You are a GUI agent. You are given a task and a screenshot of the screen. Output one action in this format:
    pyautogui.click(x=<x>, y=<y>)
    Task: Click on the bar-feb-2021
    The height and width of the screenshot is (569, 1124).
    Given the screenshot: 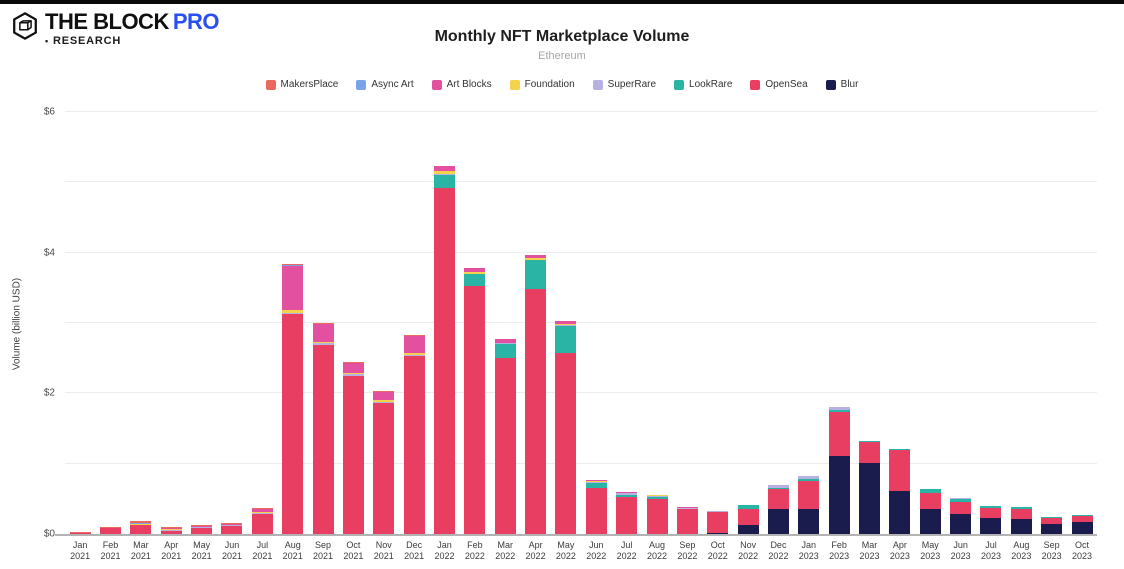 What is the action you would take?
    pyautogui.click(x=111, y=530)
    